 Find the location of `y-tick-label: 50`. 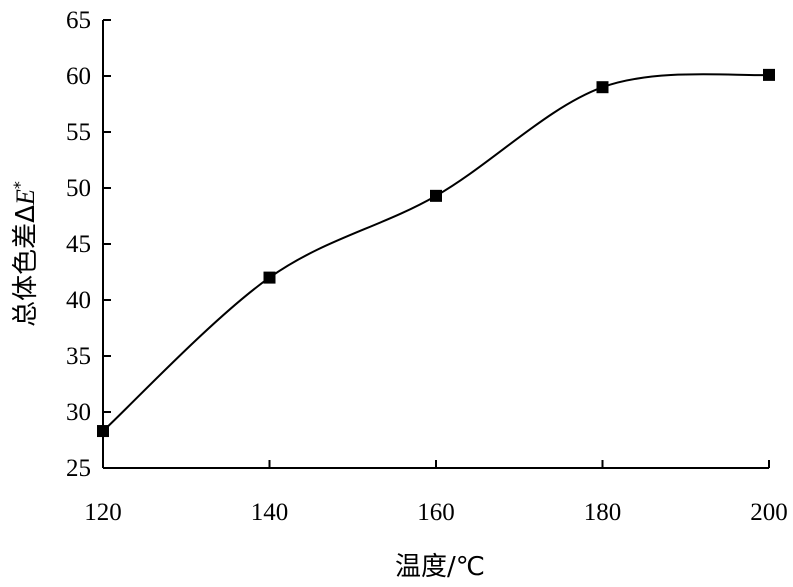

y-tick-label: 50 is located at coordinates (78, 188).